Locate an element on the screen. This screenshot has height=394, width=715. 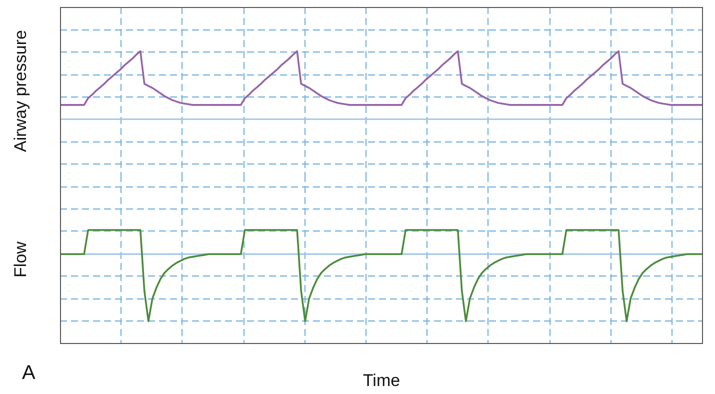
x-axis-title: Time is located at coordinates (381, 380).